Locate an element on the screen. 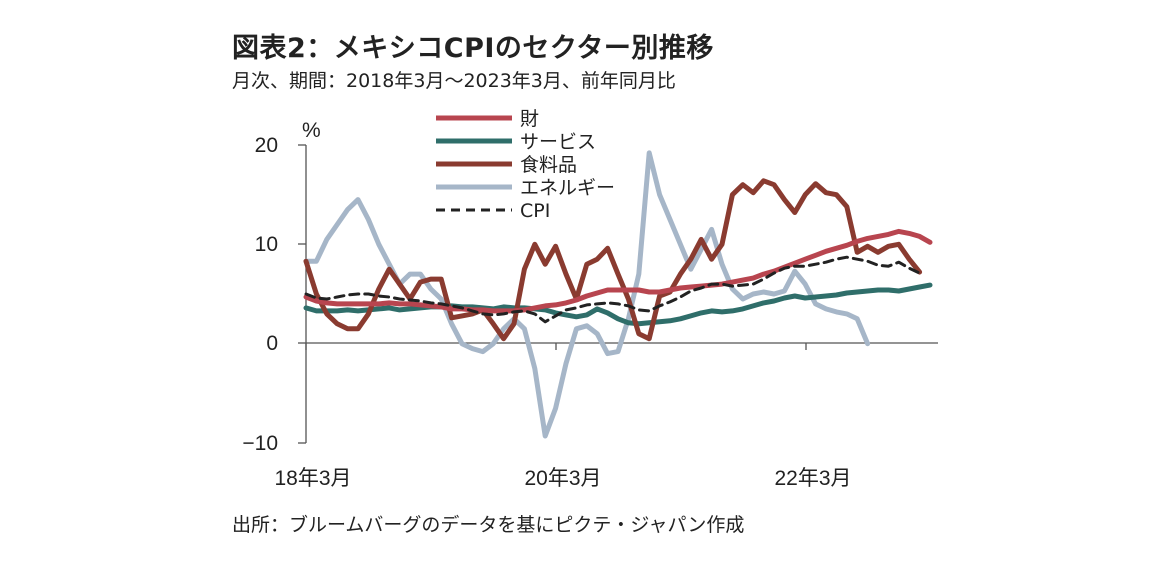 This screenshot has height=580, width=1152. x-tick-label-20: 20年3月 is located at coordinates (562, 478).